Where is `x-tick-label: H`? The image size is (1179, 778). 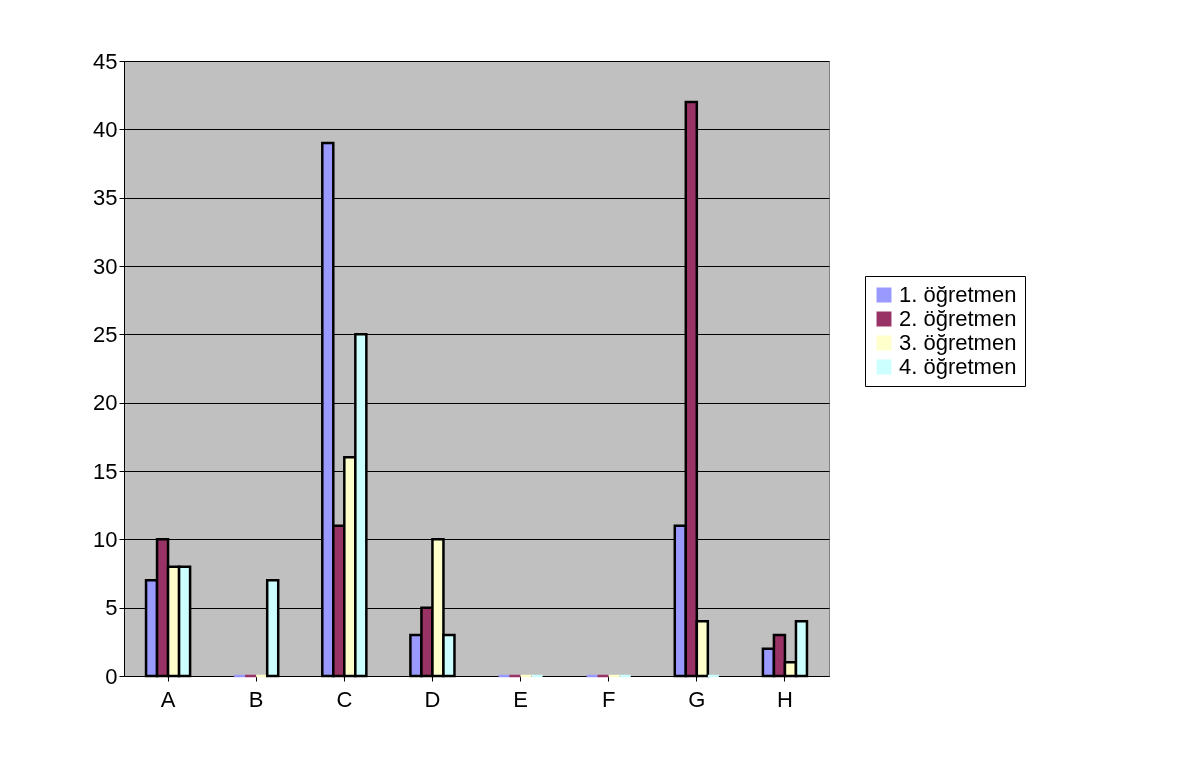 x-tick-label: H is located at coordinates (784, 699).